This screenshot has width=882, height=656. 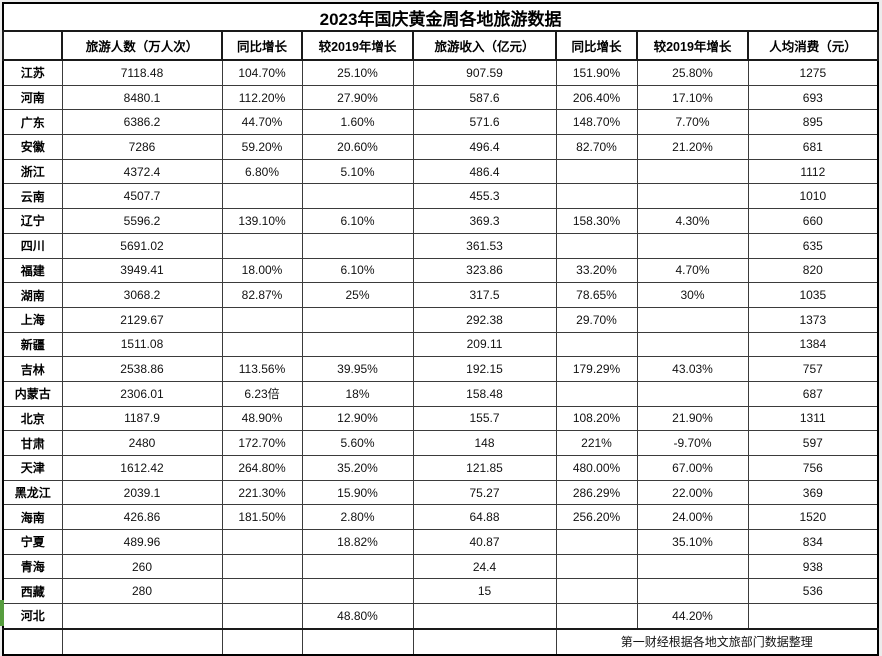 What do you see at coordinates (484, 270) in the screenshot?
I see `cell-value: 323.86` at bounding box center [484, 270].